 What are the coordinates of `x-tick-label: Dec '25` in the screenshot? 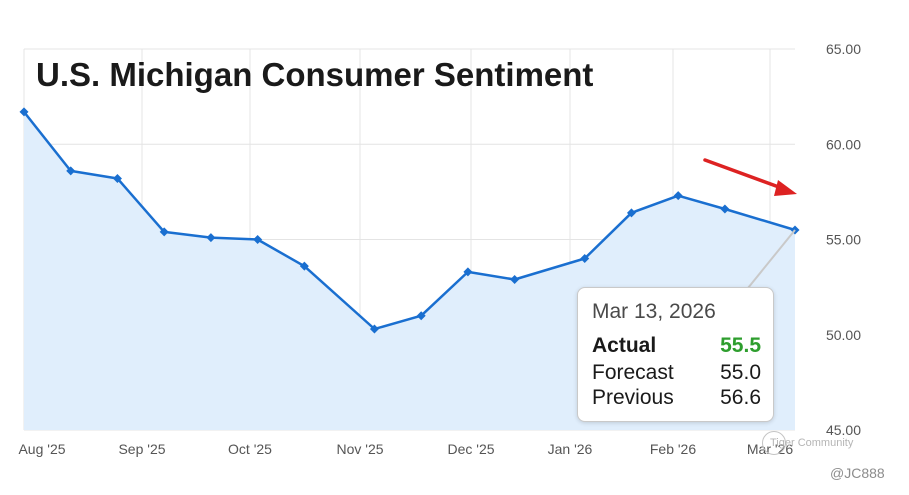 It's located at (470, 449).